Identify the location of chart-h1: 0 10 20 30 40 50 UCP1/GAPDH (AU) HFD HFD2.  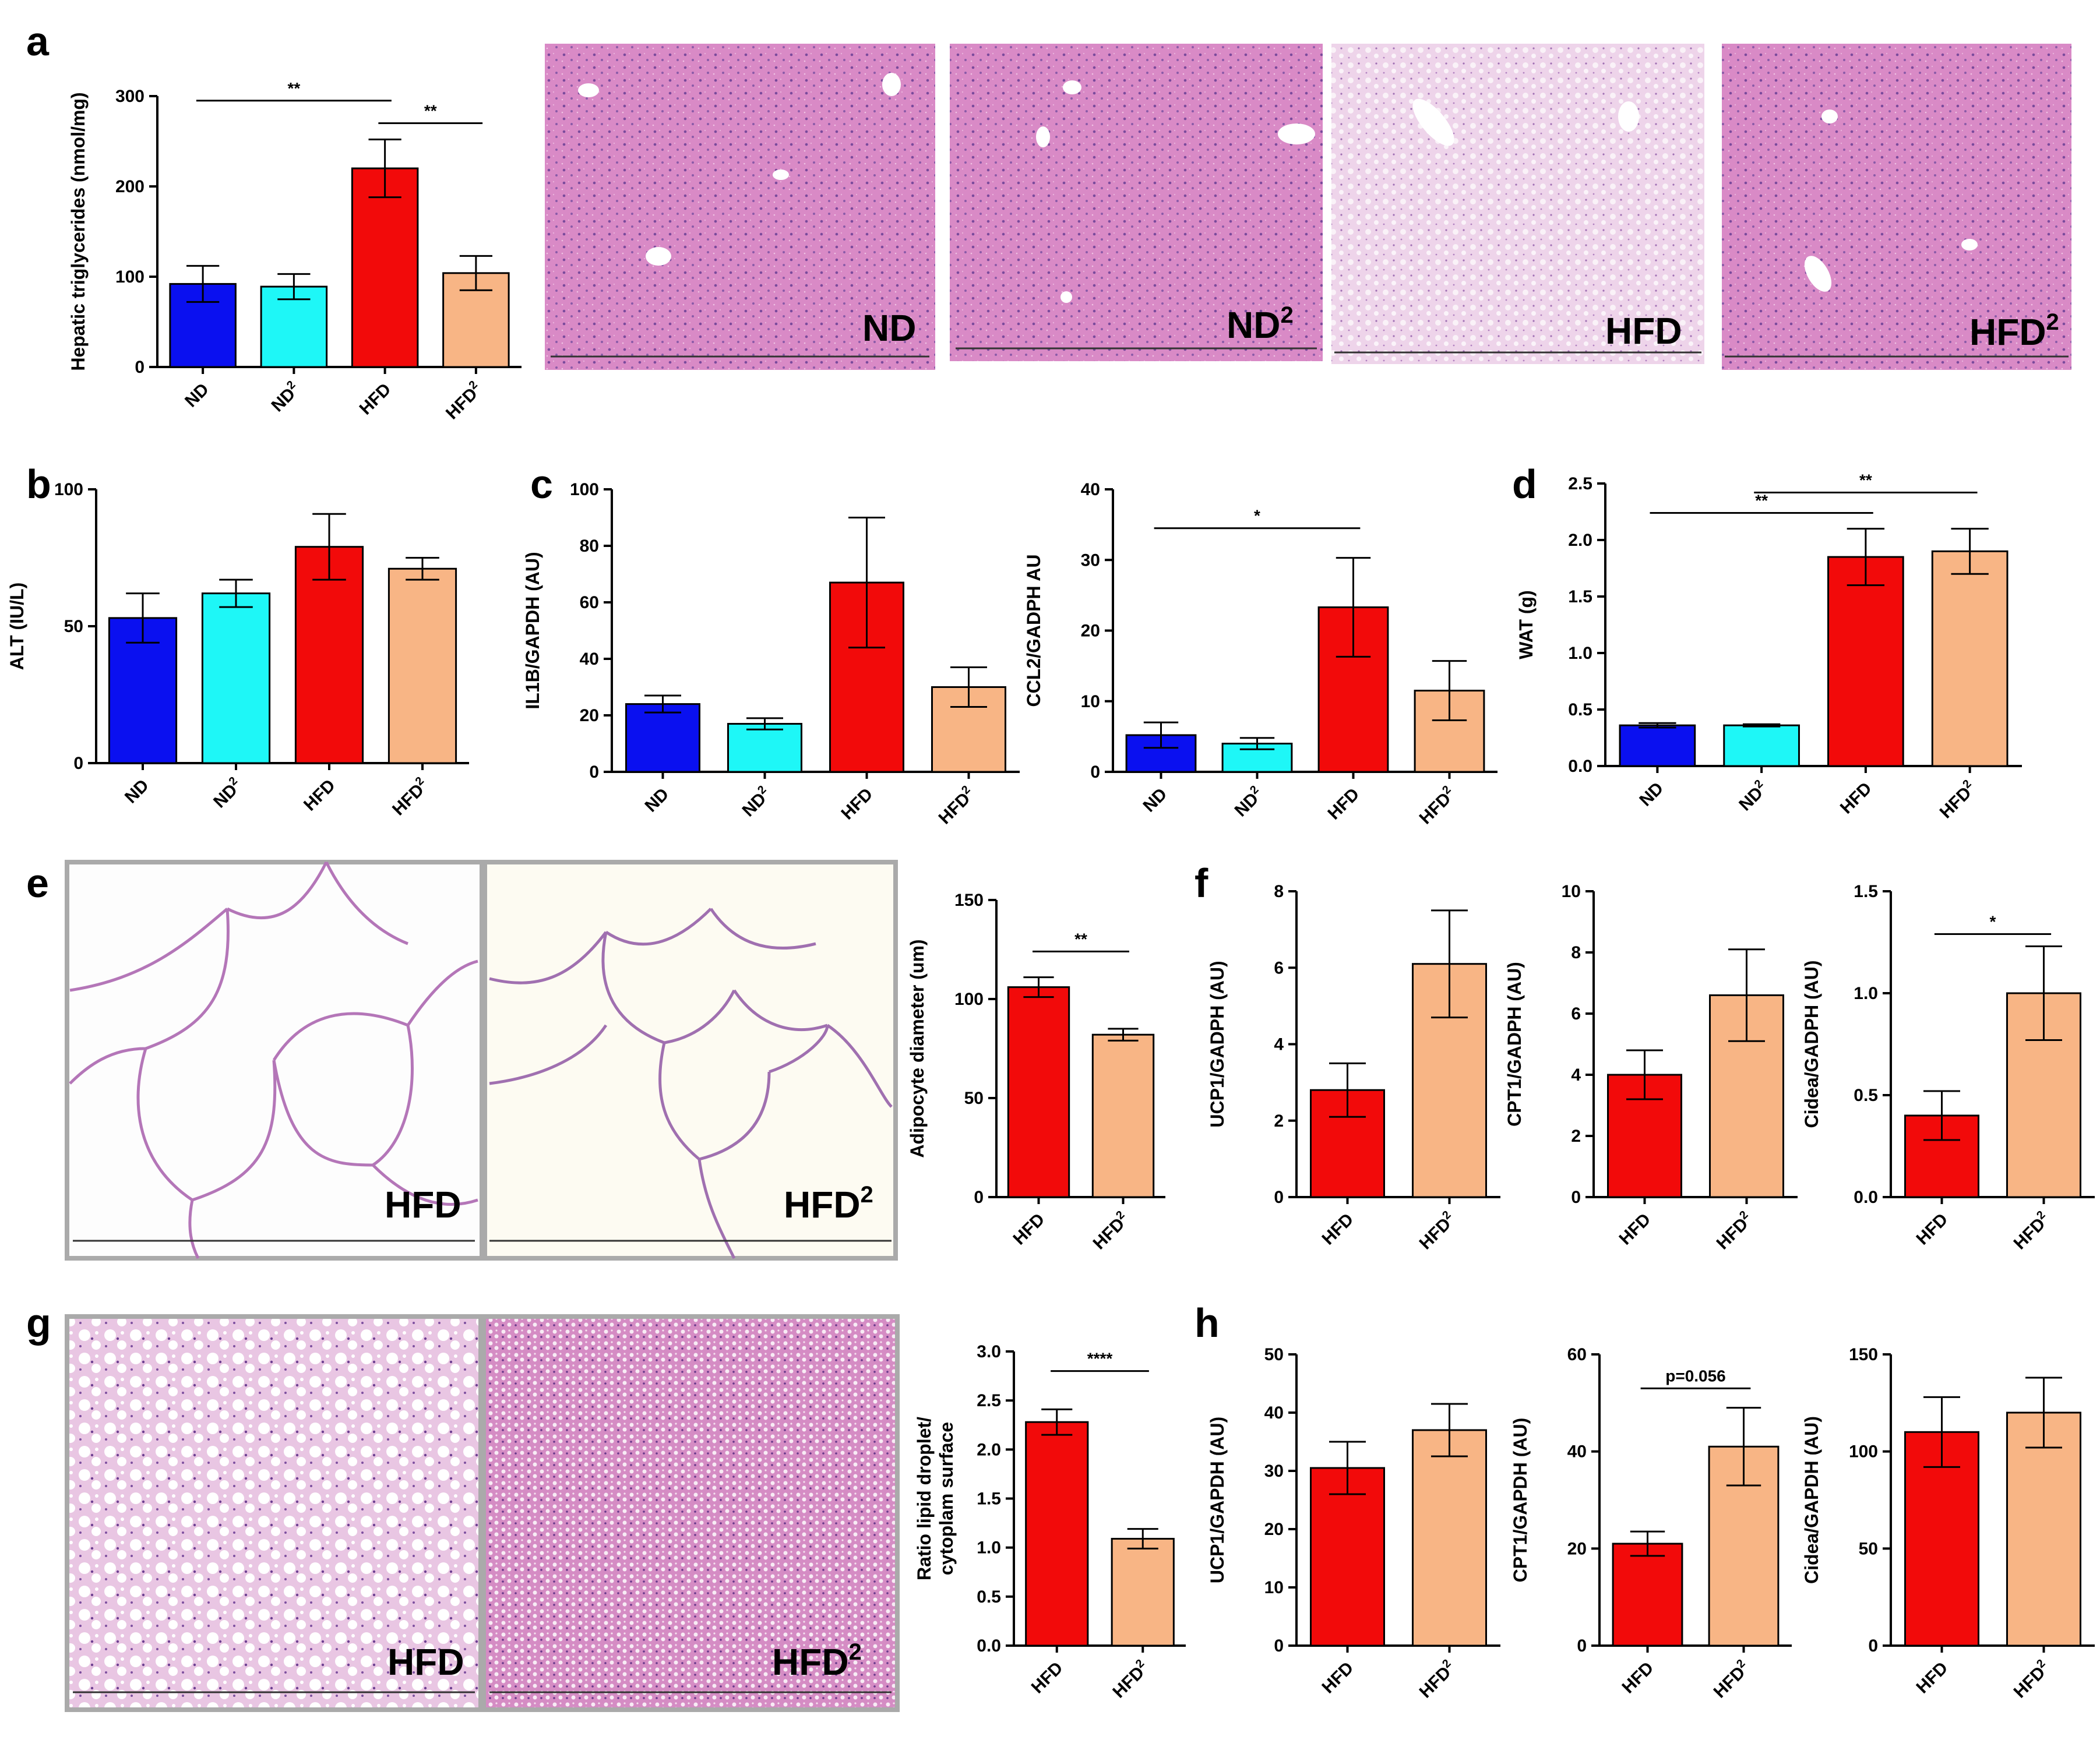
(1353, 1523).